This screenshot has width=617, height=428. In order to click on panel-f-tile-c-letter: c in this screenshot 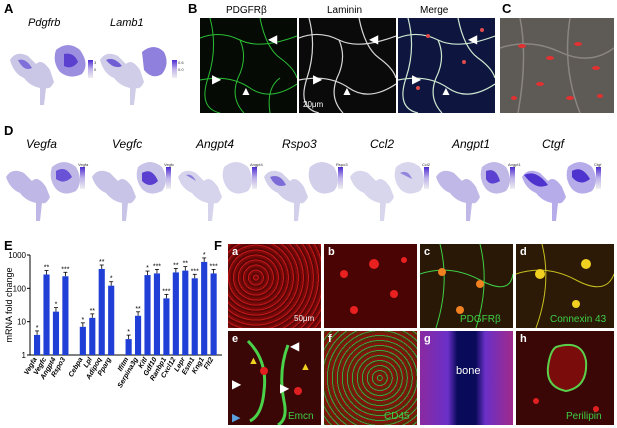, I will do `click(427, 252)`.